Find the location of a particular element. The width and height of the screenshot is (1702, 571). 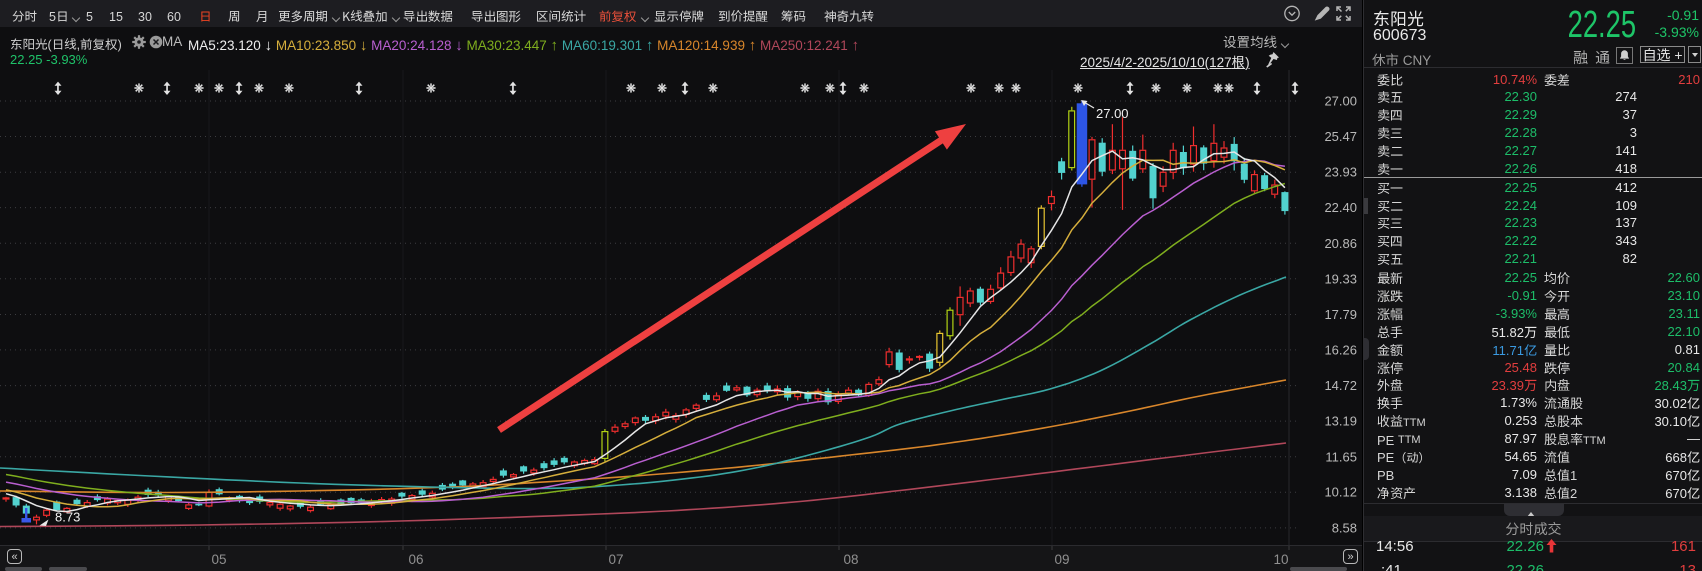

svg-text: 8.58 is located at coordinates (1344, 527).